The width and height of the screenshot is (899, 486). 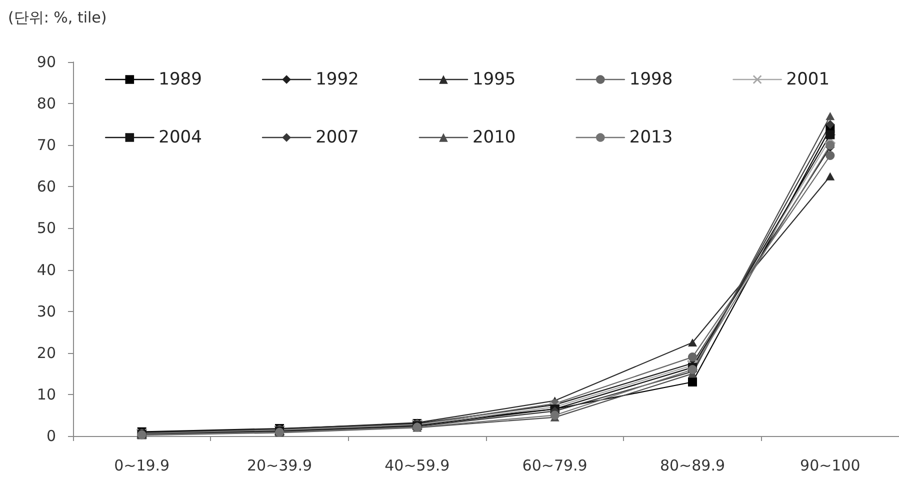 What do you see at coordinates (651, 80) in the screenshot?
I see `legend-label: 1998` at bounding box center [651, 80].